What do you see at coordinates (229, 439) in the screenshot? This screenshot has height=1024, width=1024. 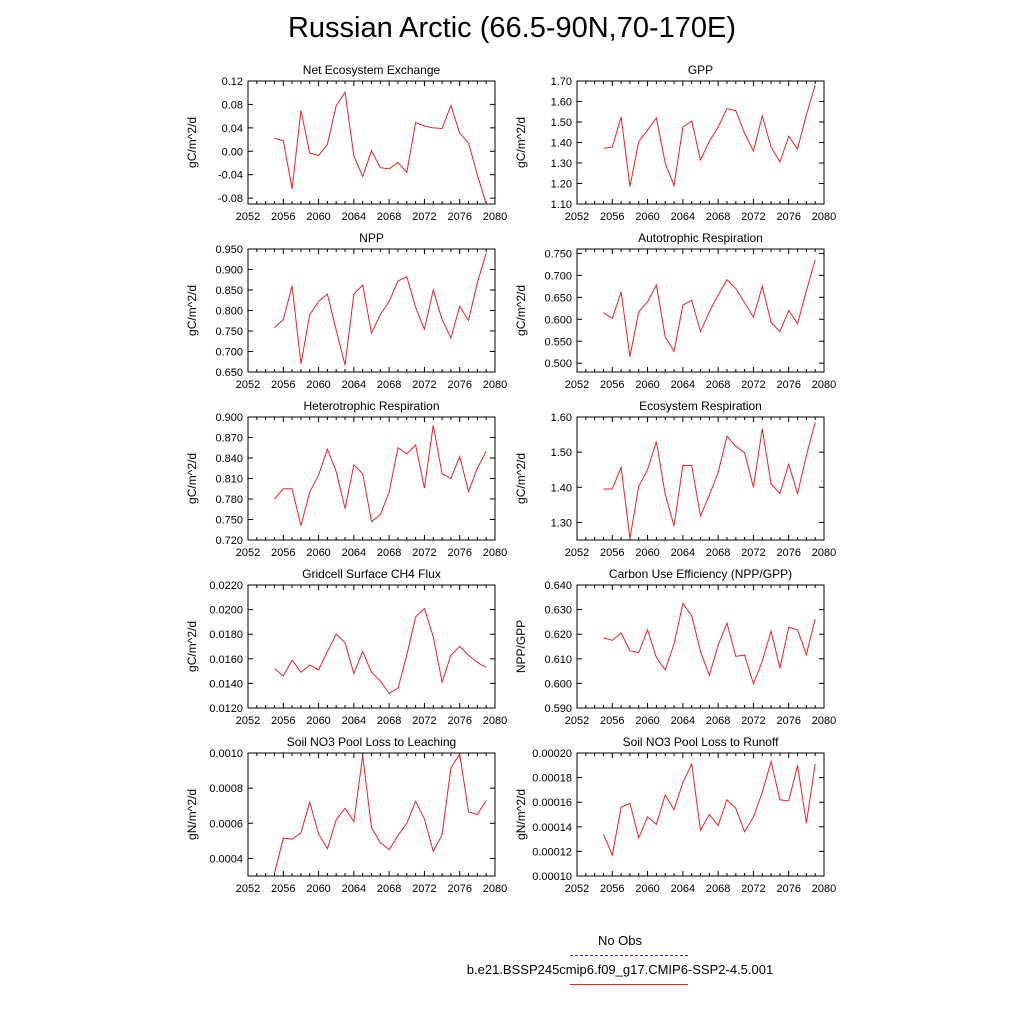 I see `y-tick-label: 0.870` at bounding box center [229, 439].